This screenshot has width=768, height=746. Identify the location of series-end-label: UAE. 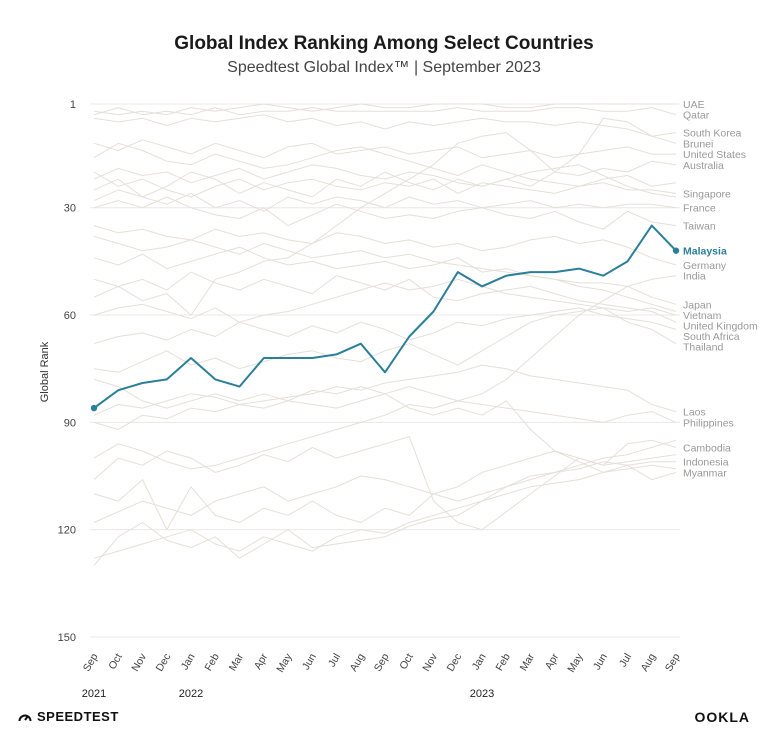
(694, 105).